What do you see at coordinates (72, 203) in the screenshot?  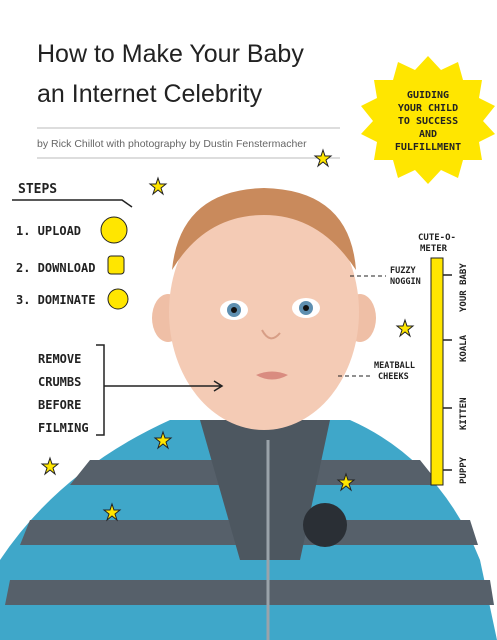 I see `underline` at bounding box center [72, 203].